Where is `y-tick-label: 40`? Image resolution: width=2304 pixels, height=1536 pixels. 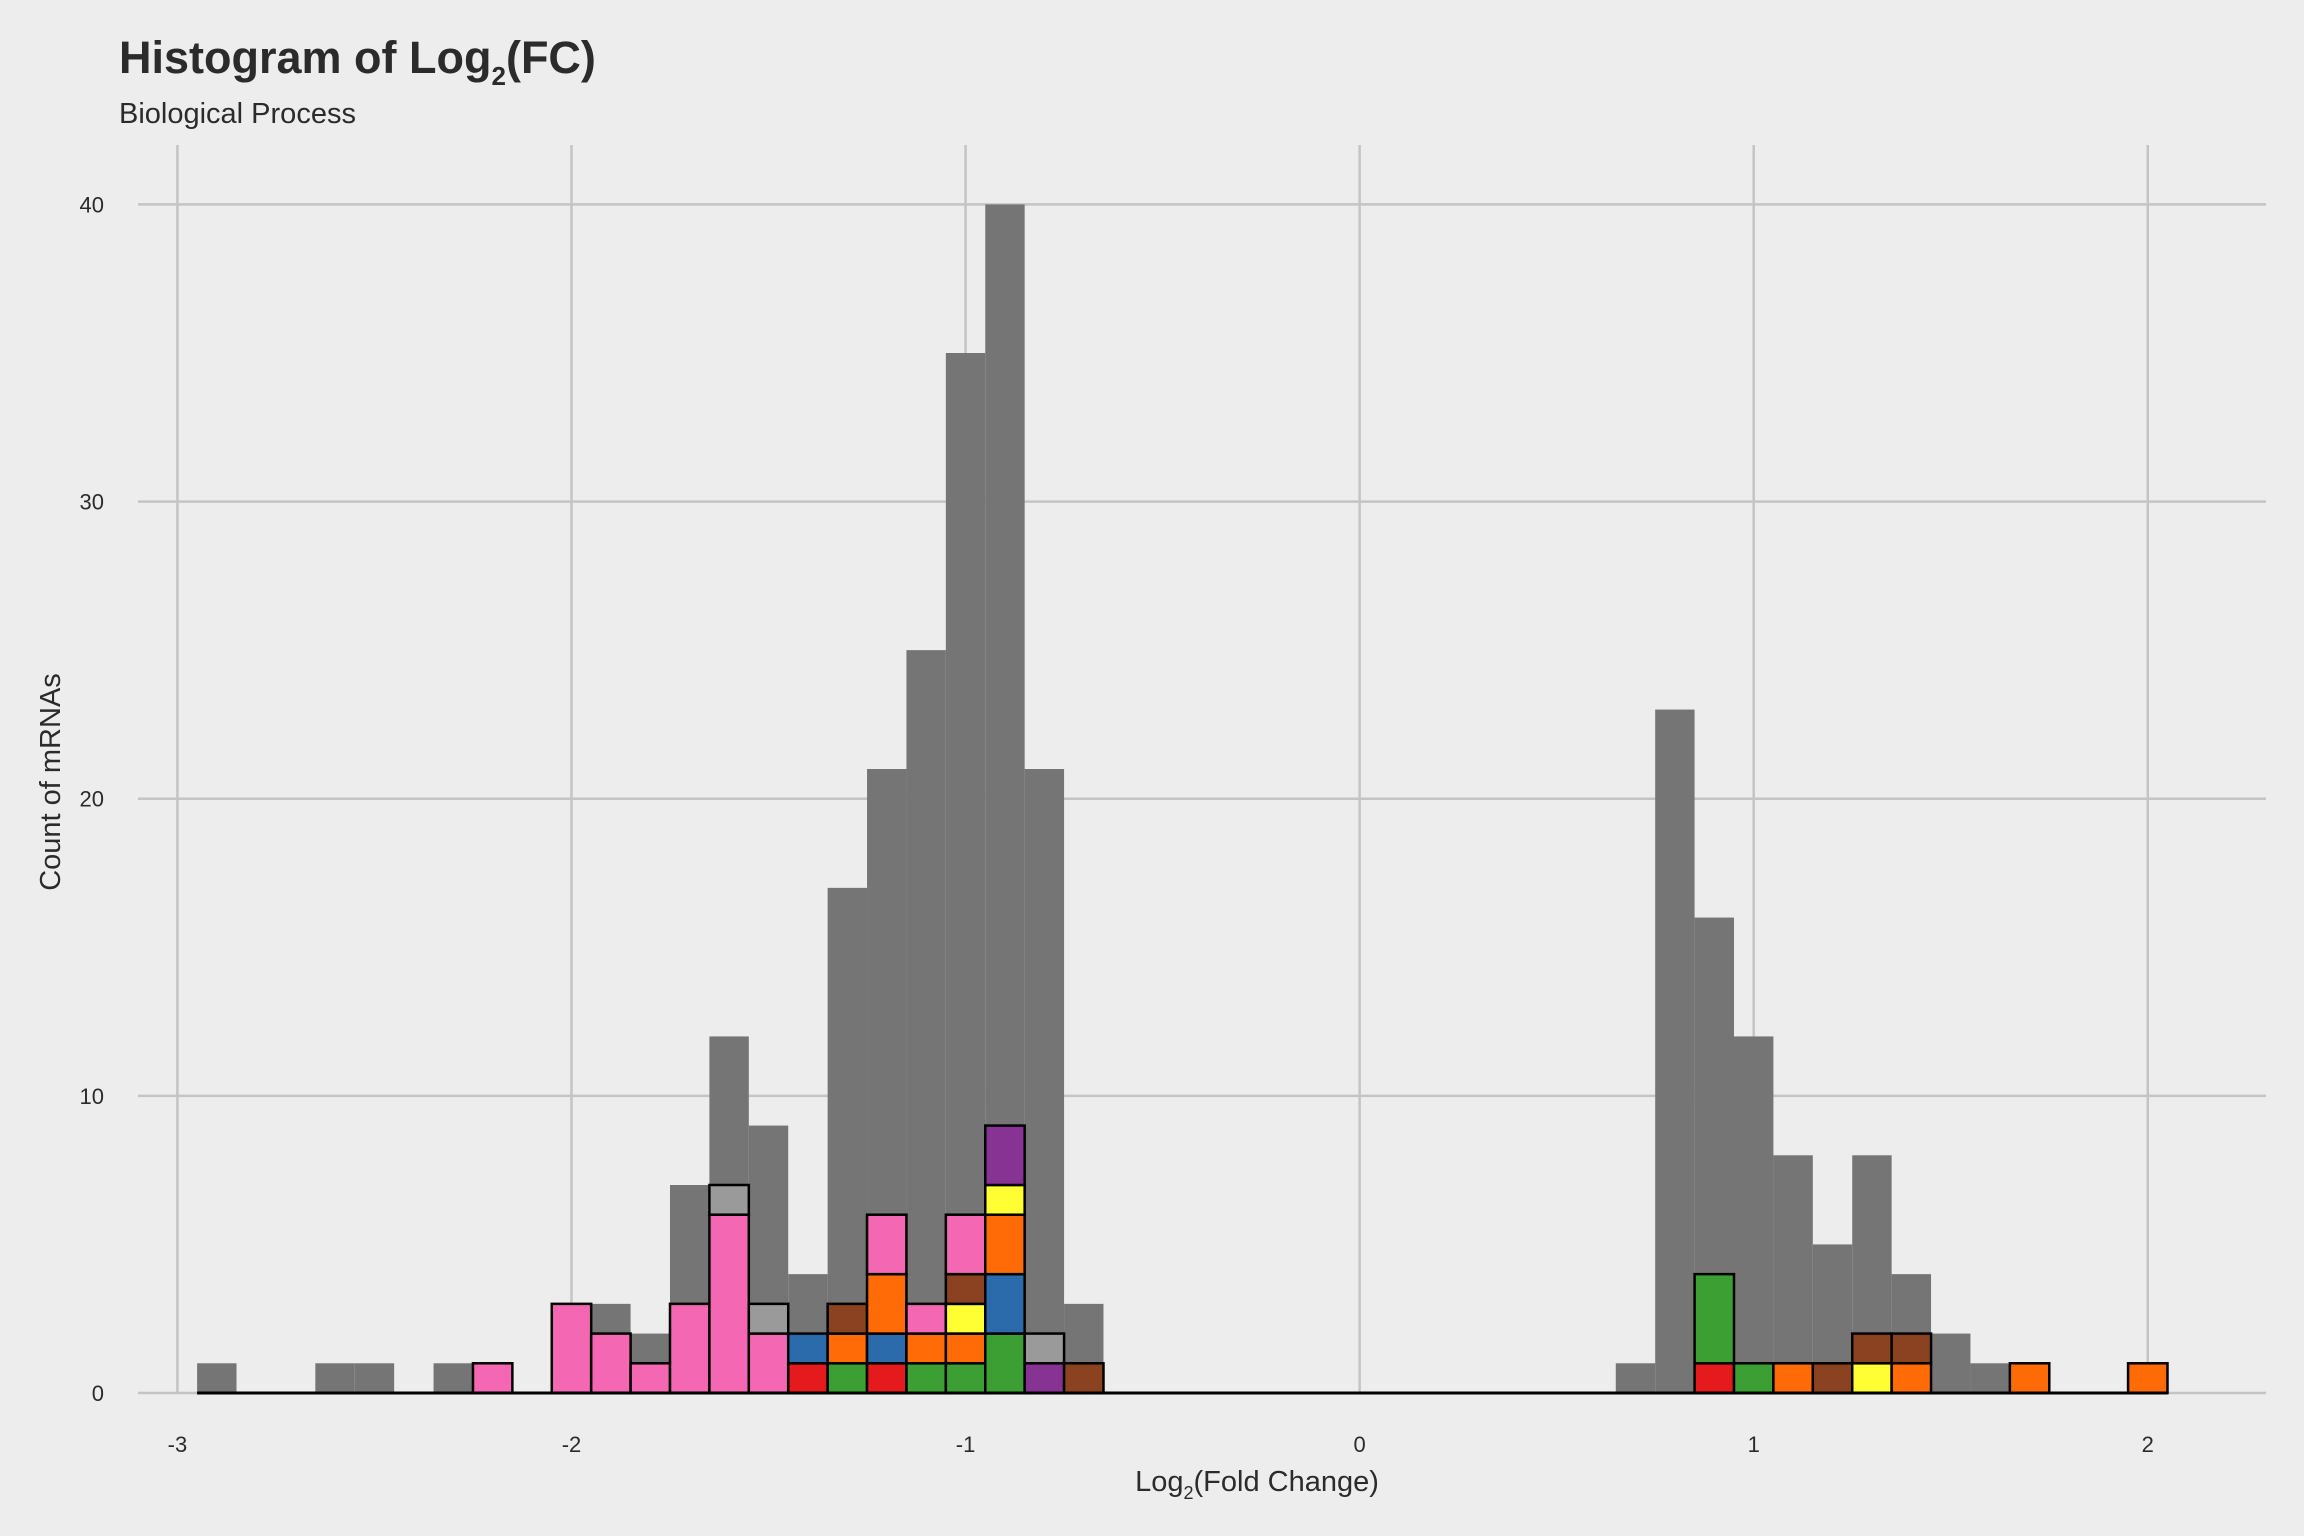
y-tick-label: 40 is located at coordinates (92, 204).